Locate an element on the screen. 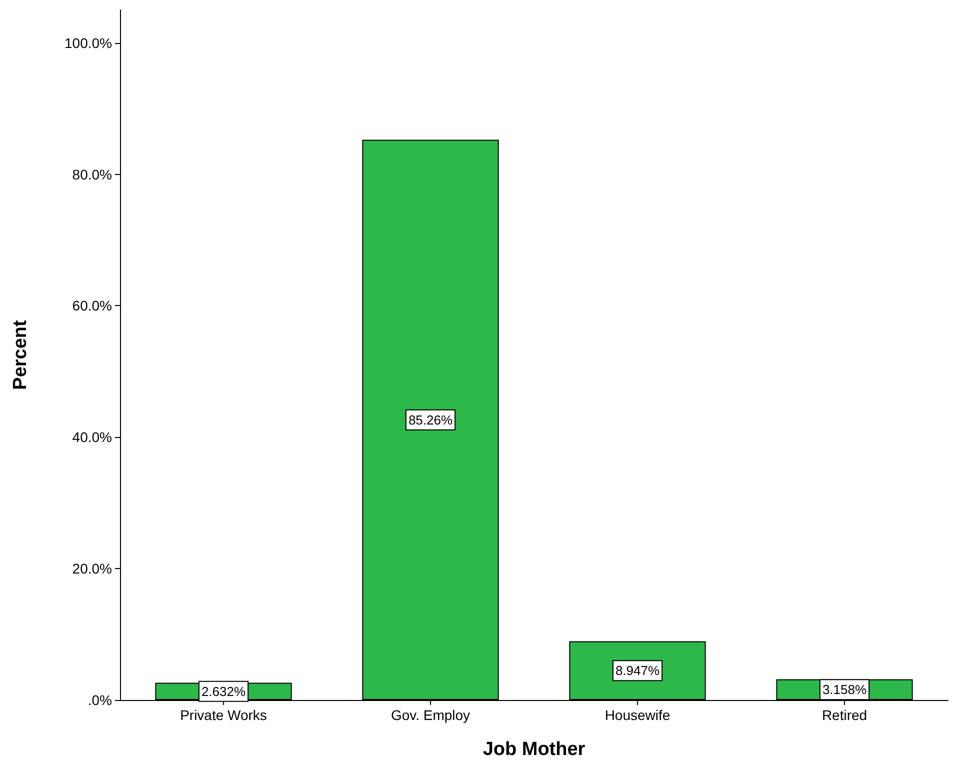 This screenshot has width=958, height=776. x-tick-label: Private Works is located at coordinates (223, 715).